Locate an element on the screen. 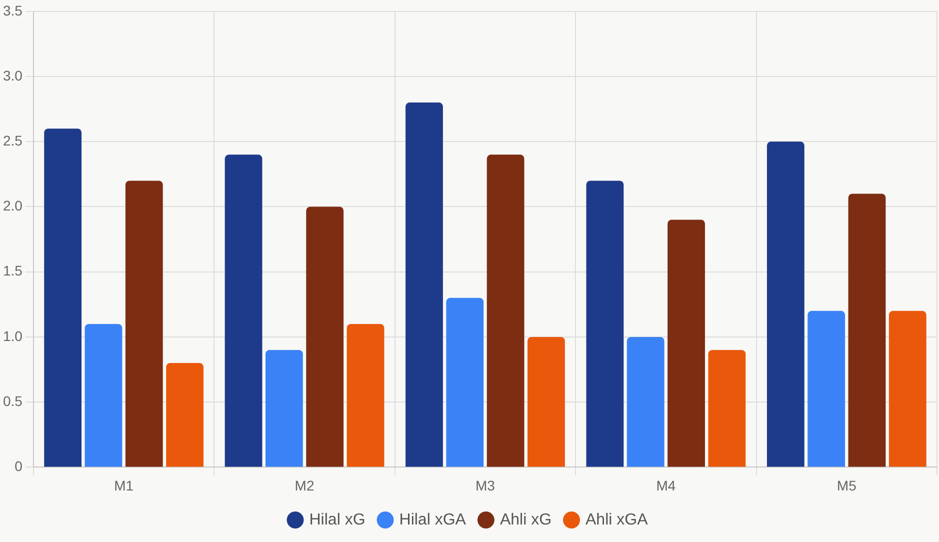  x-tick-label: M3 is located at coordinates (486, 485).